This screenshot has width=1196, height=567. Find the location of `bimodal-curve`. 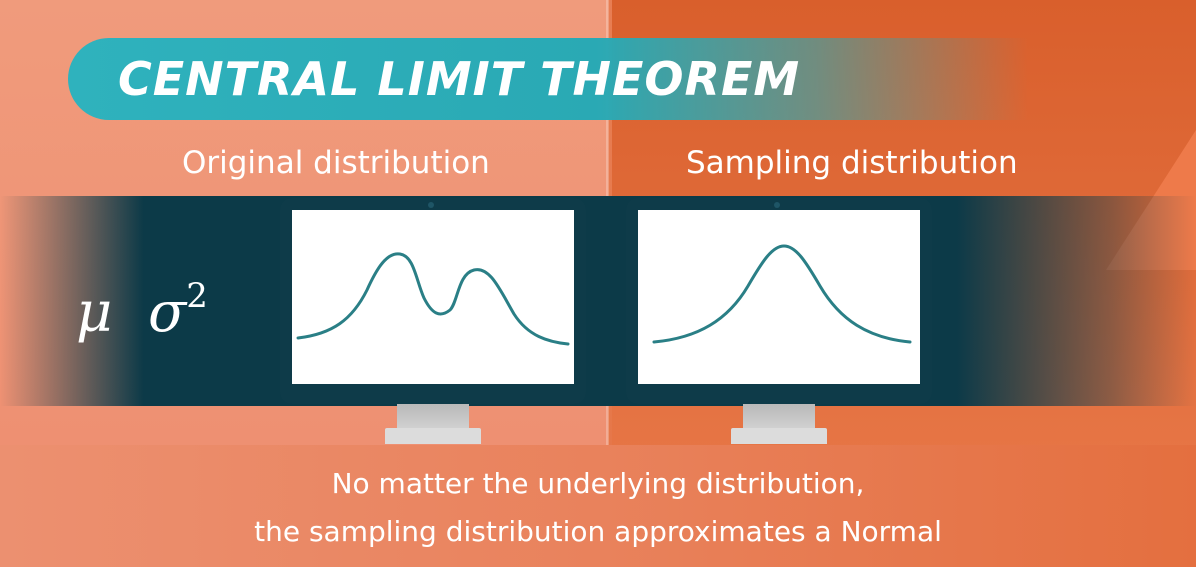

bimodal-curve is located at coordinates (433, 299).